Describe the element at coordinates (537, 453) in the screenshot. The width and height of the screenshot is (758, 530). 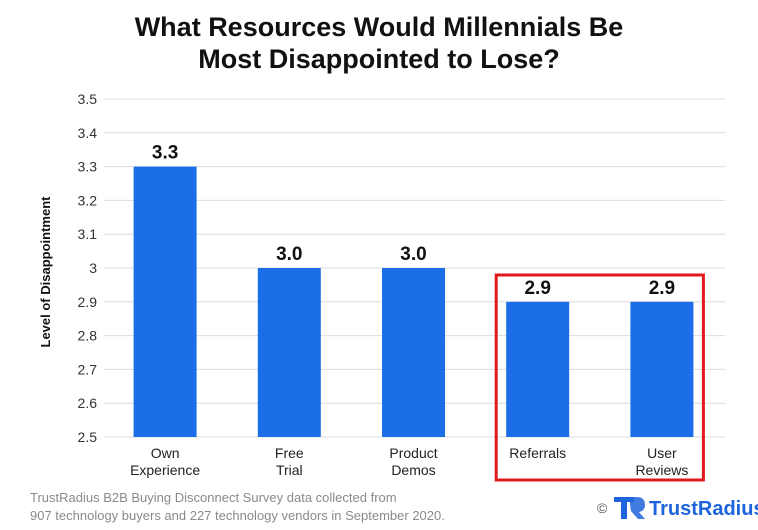
I see `x-tick-label: Referrals` at that location.